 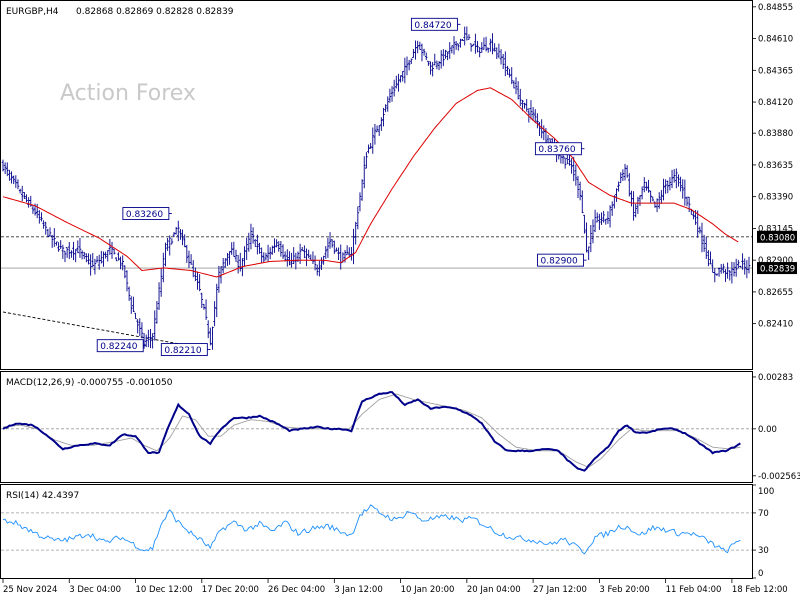 What do you see at coordinates (371, 529) in the screenshot?
I see `rsi-line` at bounding box center [371, 529].